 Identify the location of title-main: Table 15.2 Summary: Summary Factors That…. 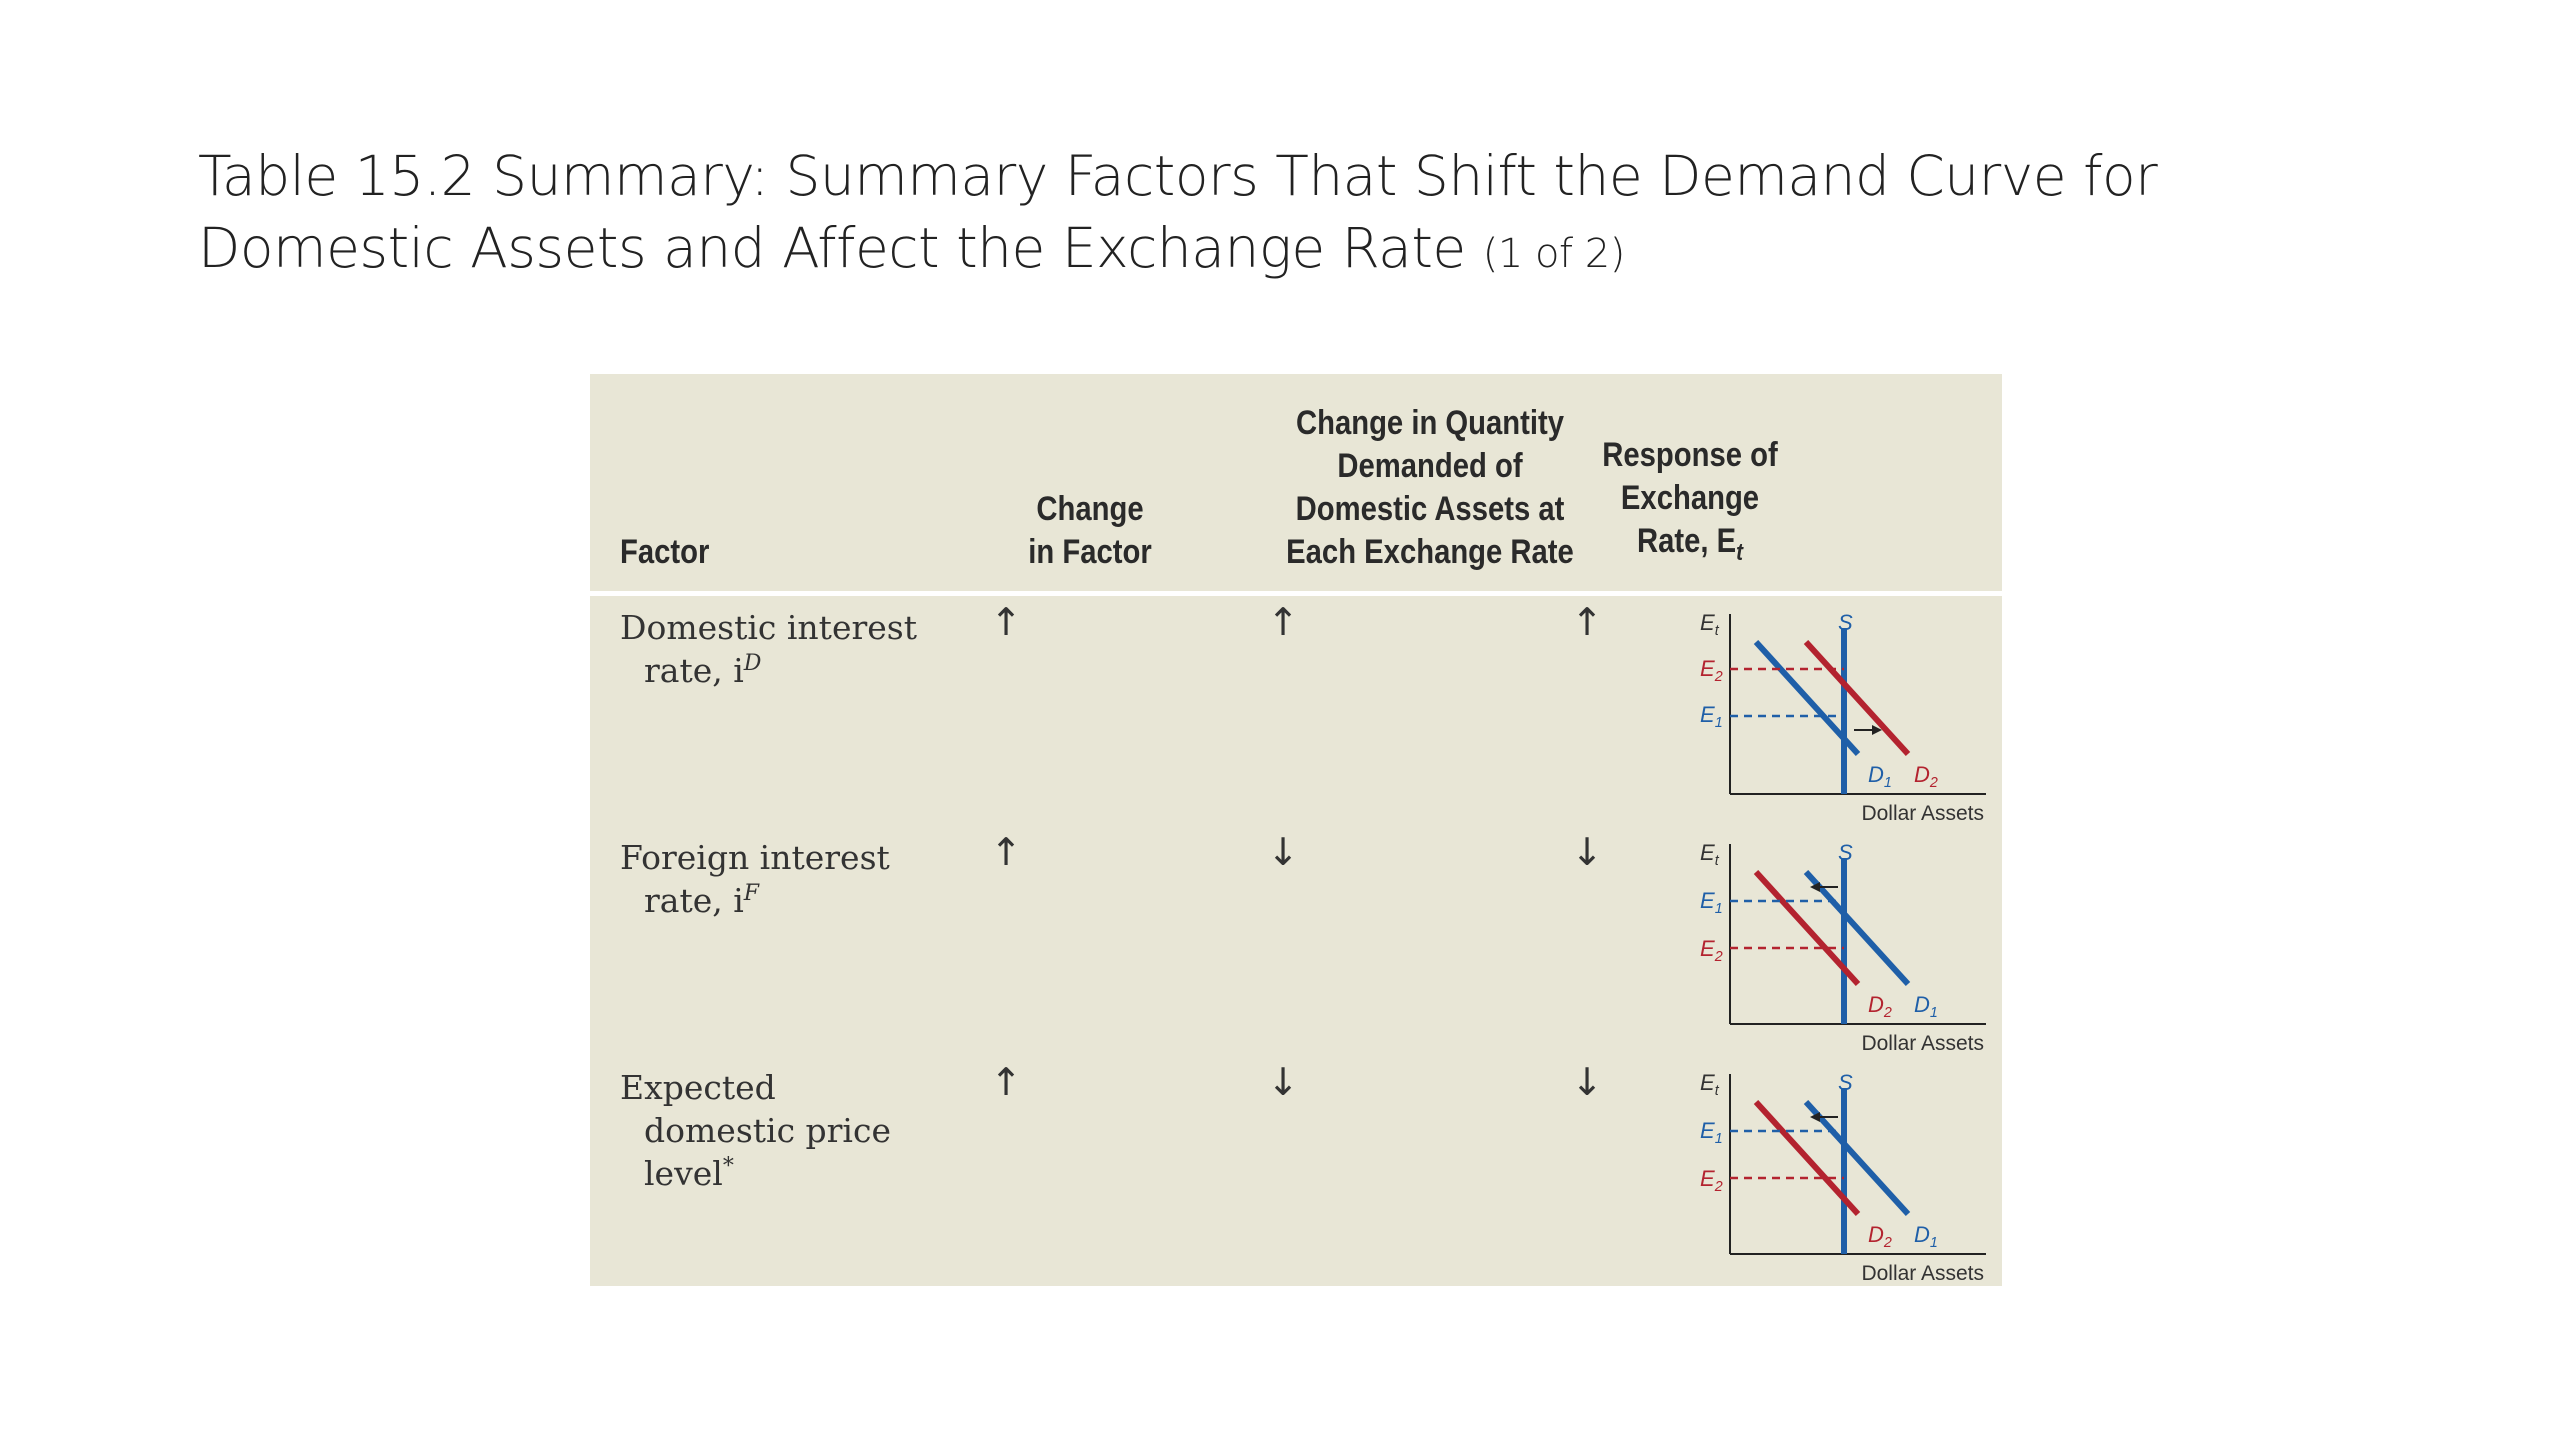
(1178, 212).